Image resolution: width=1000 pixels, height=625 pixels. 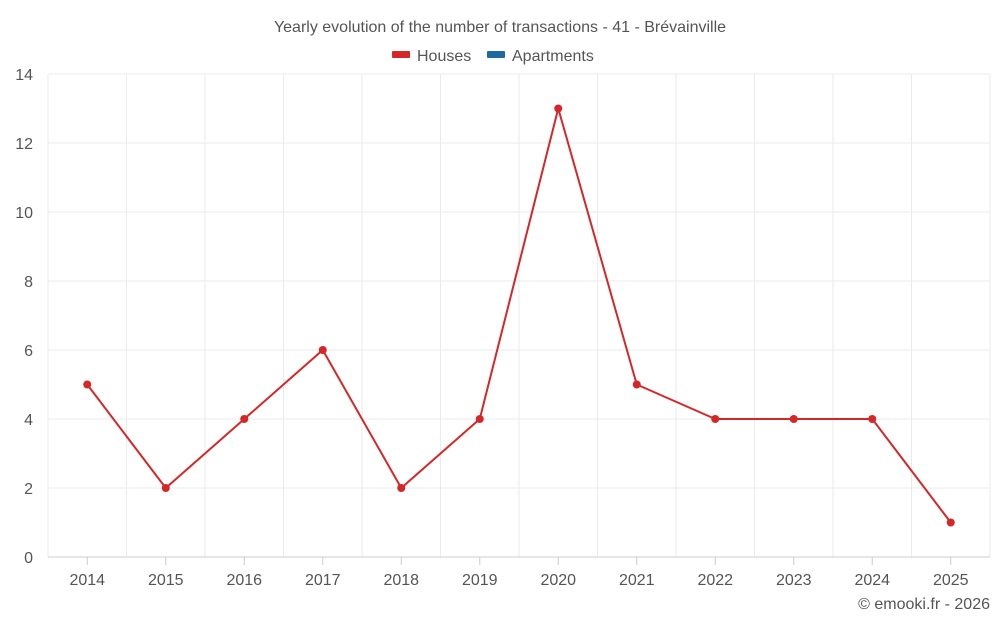 I want to click on x-tick-label: 2023, so click(x=794, y=580).